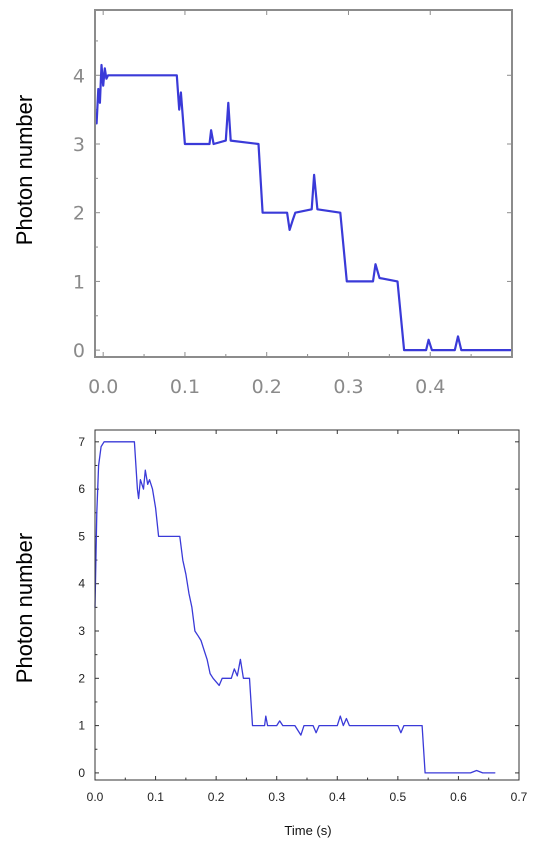 The height and width of the screenshot is (849, 539). What do you see at coordinates (79, 351) in the screenshot?
I see `chart-1-y-tick-label: 0` at bounding box center [79, 351].